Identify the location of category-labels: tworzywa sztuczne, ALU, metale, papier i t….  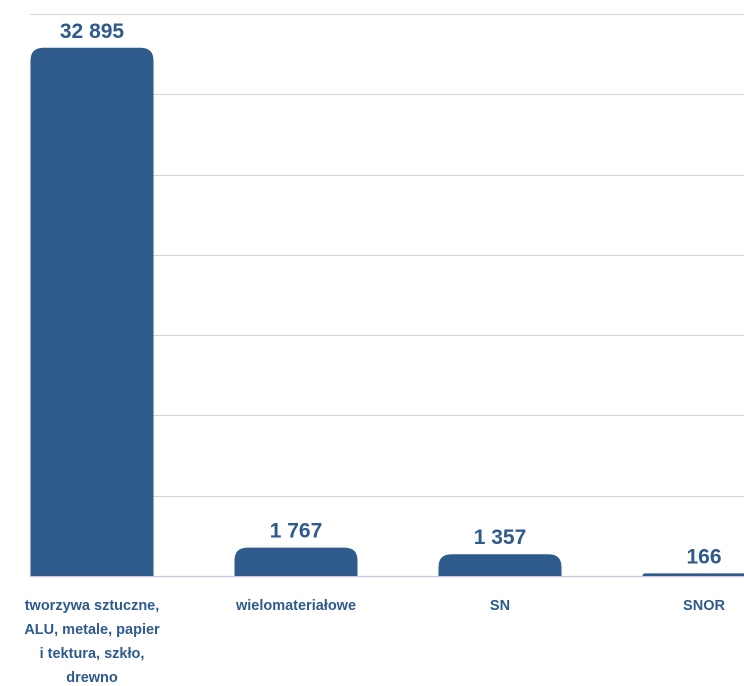
(374, 642).